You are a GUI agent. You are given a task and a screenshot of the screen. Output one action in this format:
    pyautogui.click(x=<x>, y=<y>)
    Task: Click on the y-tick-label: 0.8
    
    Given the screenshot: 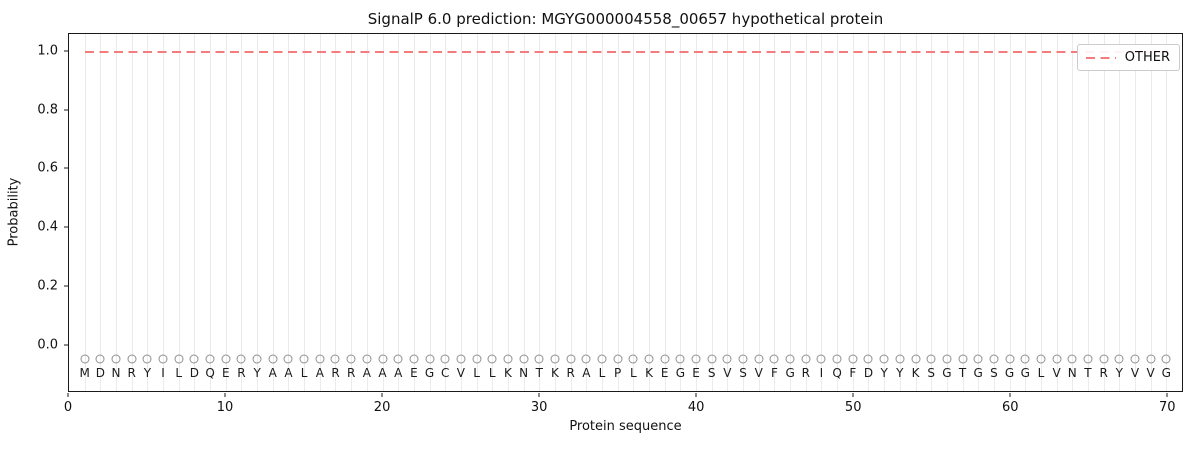 What is the action you would take?
    pyautogui.click(x=47, y=109)
    